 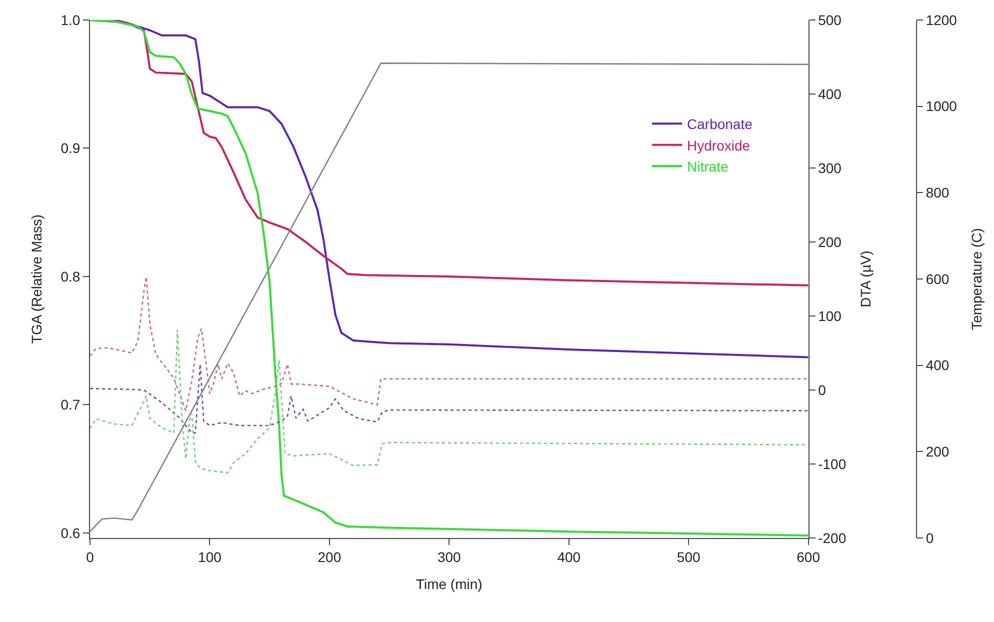 I want to click on y-tick-label: 0.8, so click(x=70, y=276).